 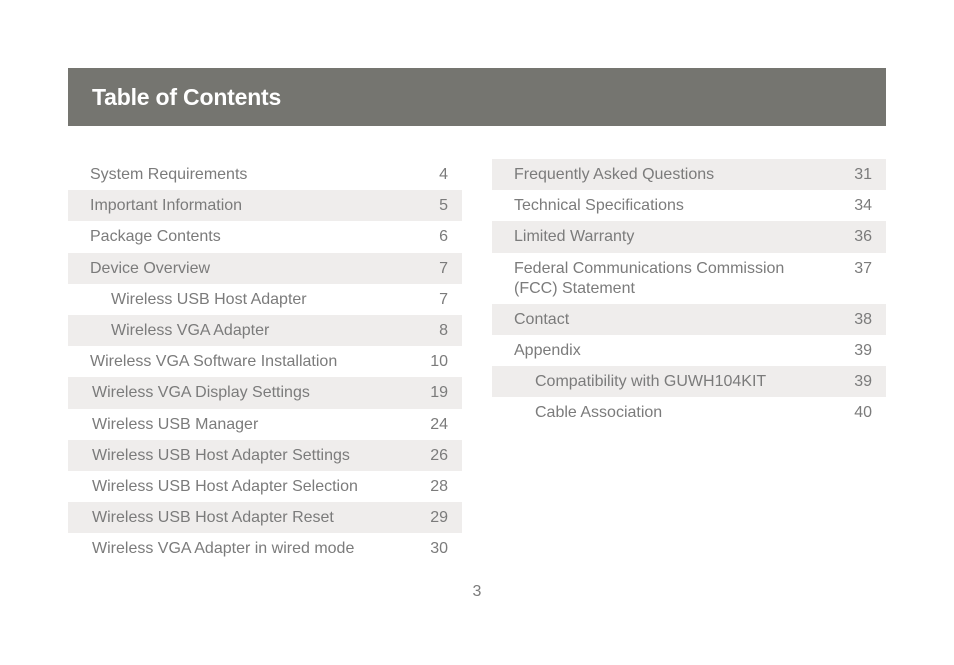 I want to click on toc-entry-title: Compatibility with GUWH104KIT, so click(x=651, y=381).